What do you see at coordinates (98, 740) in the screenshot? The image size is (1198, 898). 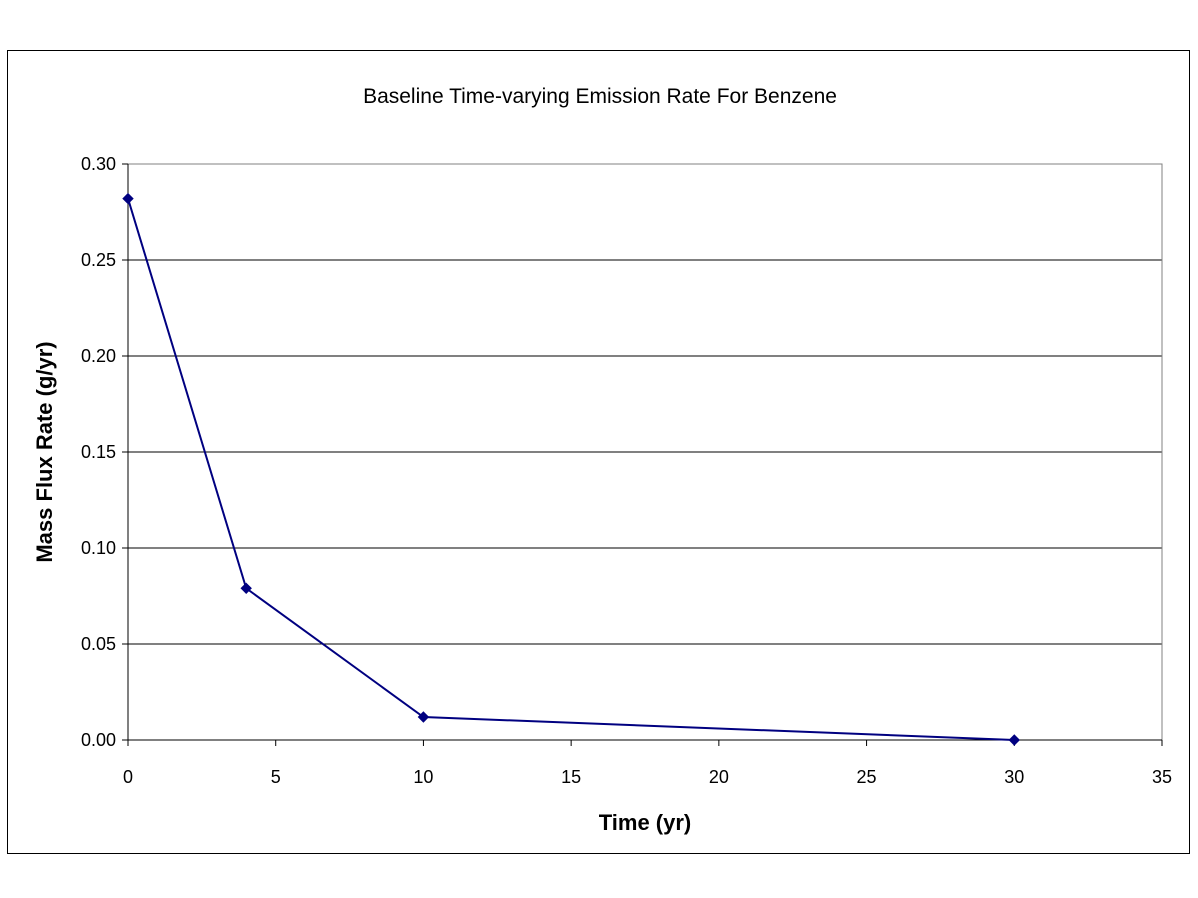 I see `y-tick-label: 0.00` at bounding box center [98, 740].